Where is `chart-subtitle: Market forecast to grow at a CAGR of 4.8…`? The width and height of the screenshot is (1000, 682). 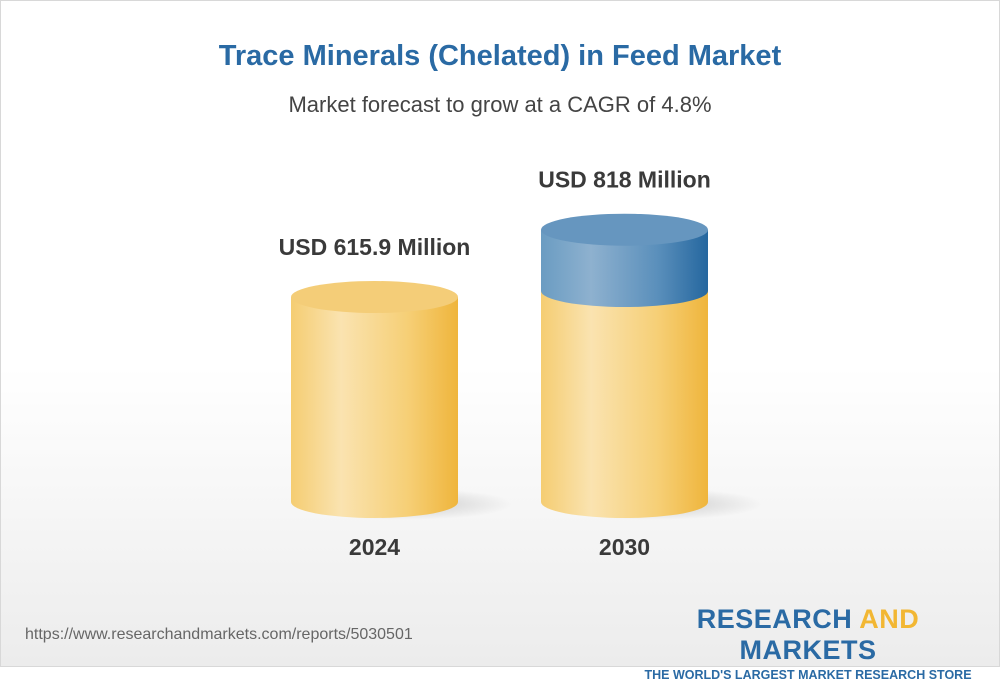 chart-subtitle: Market forecast to grow at a CAGR of 4.8… is located at coordinates (500, 104).